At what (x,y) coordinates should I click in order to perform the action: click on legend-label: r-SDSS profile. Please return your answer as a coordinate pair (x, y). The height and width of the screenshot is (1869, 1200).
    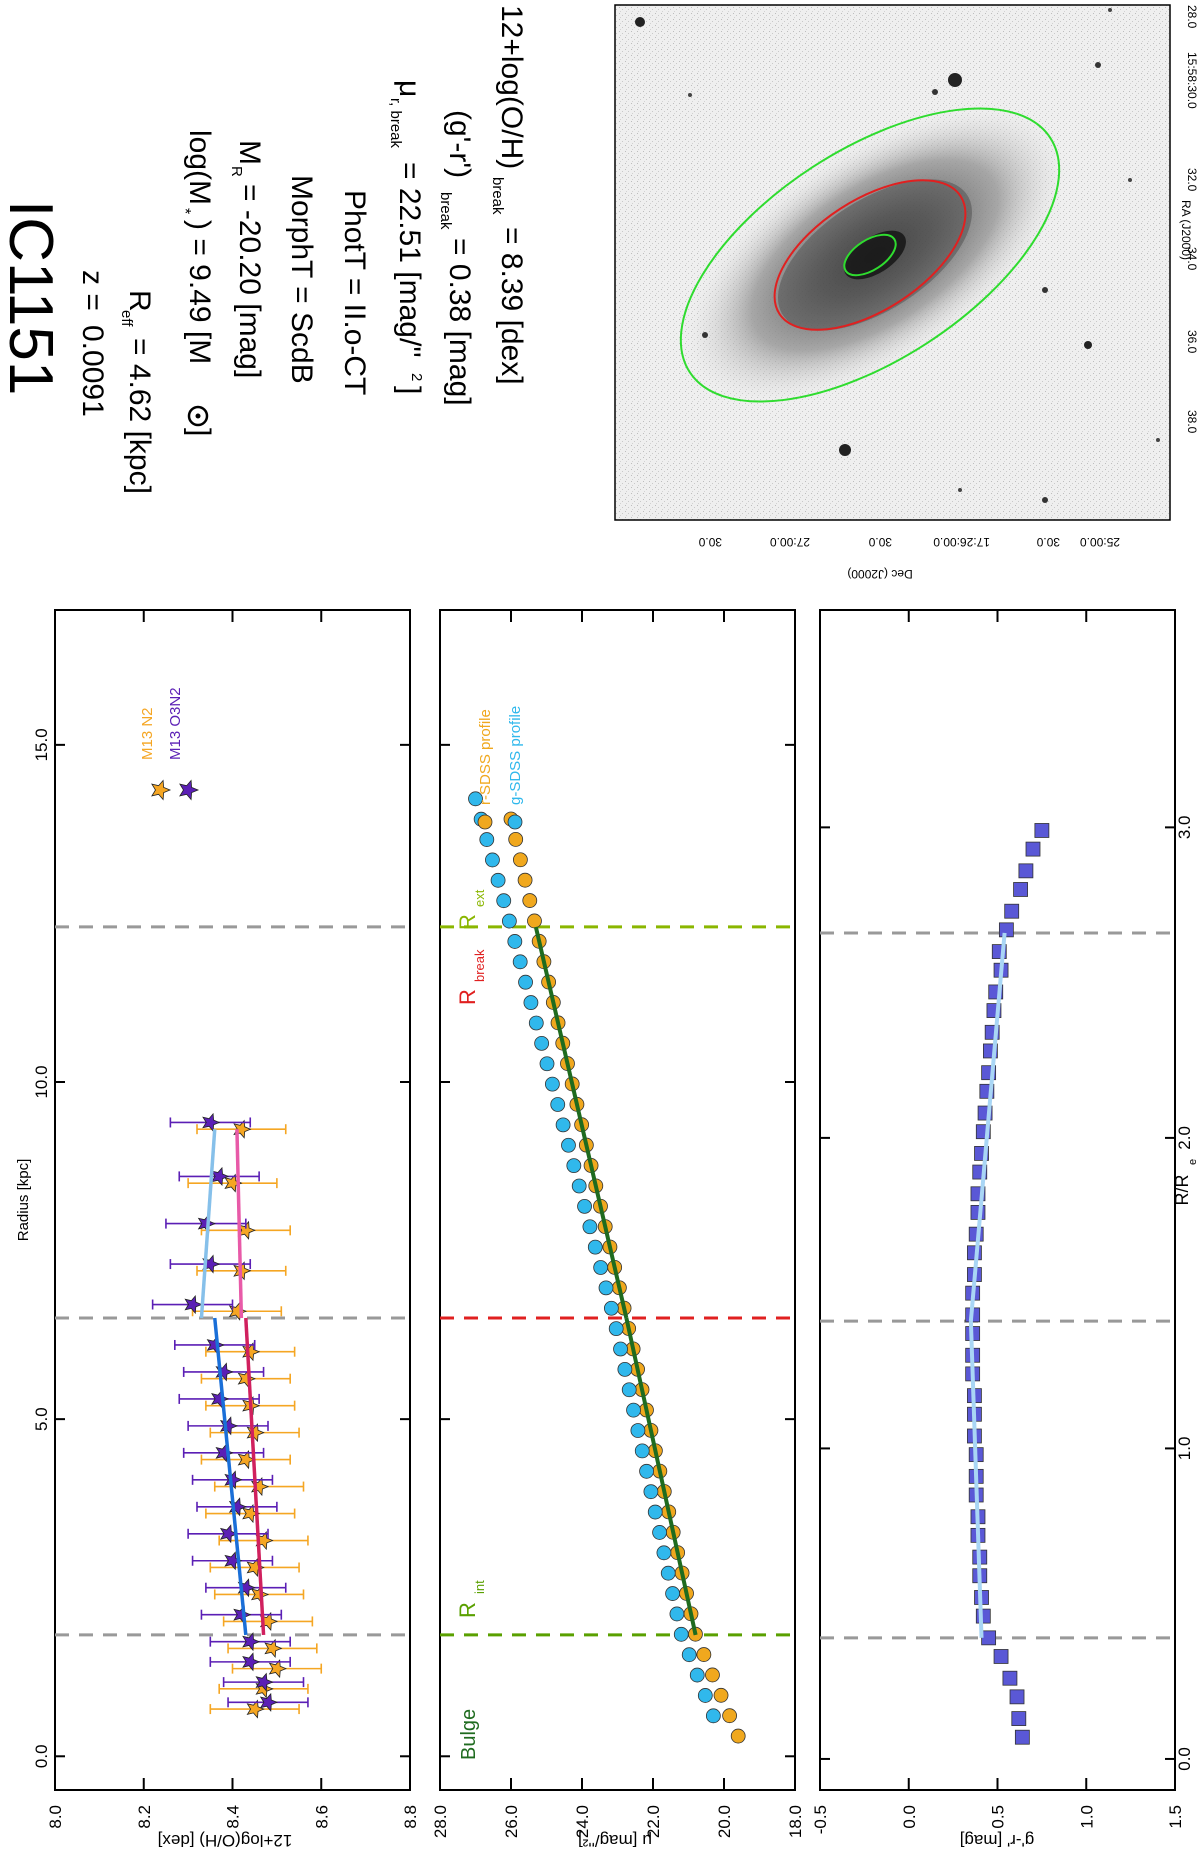
    Looking at the image, I should click on (485, 757).